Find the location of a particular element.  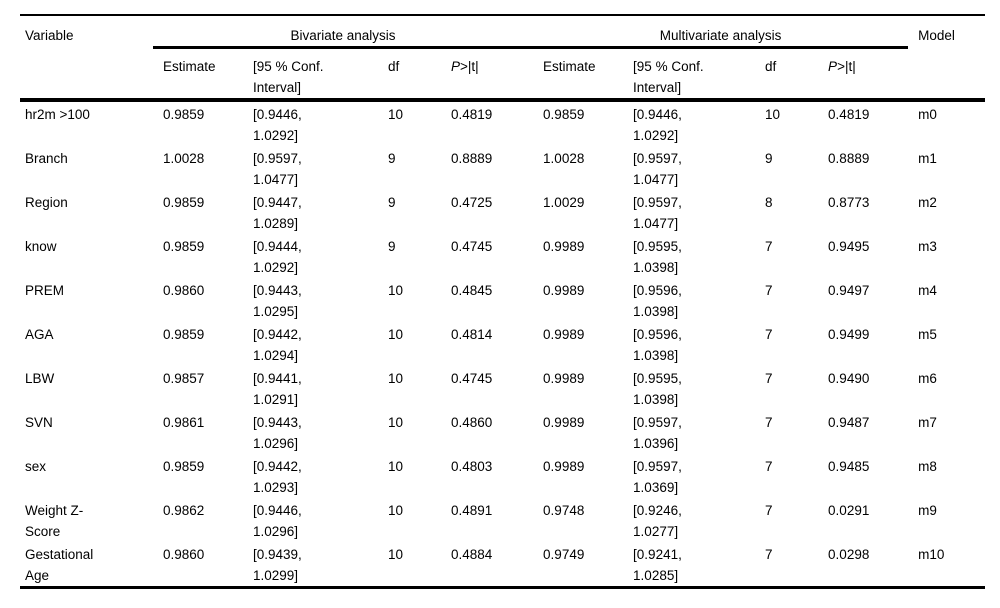

cell-biv-estimate: 0.9862 is located at coordinates (184, 510).